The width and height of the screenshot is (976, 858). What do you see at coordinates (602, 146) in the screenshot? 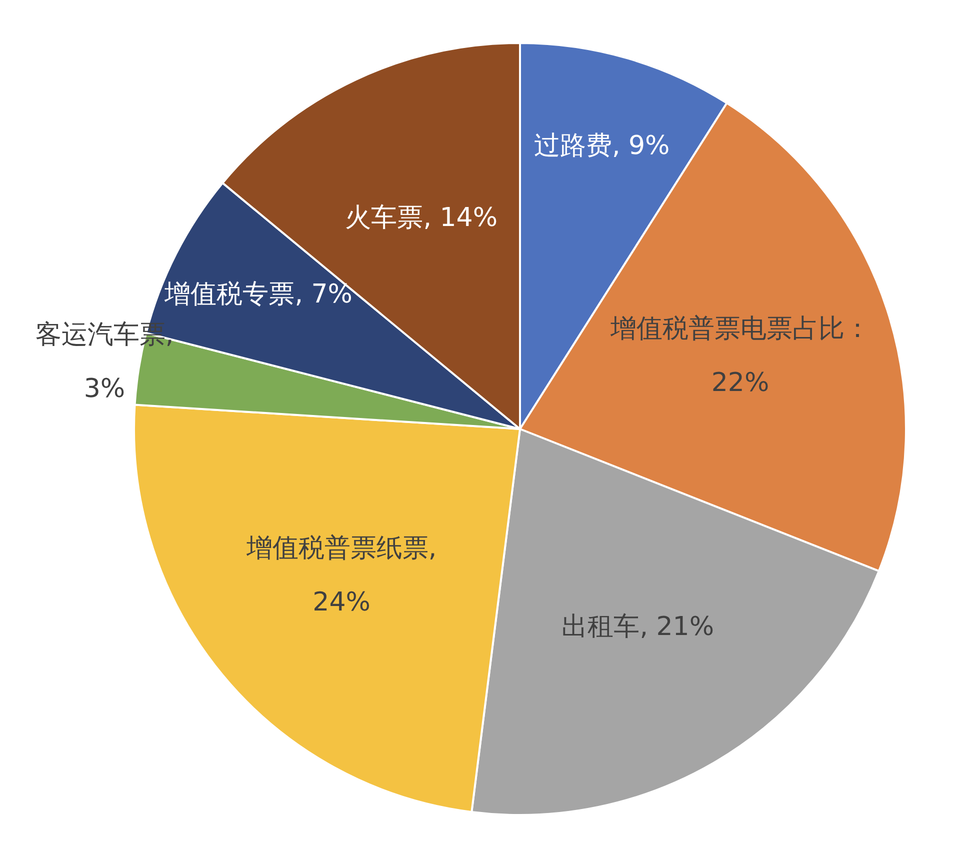
I see `slice-label: 过路费, 9%` at bounding box center [602, 146].